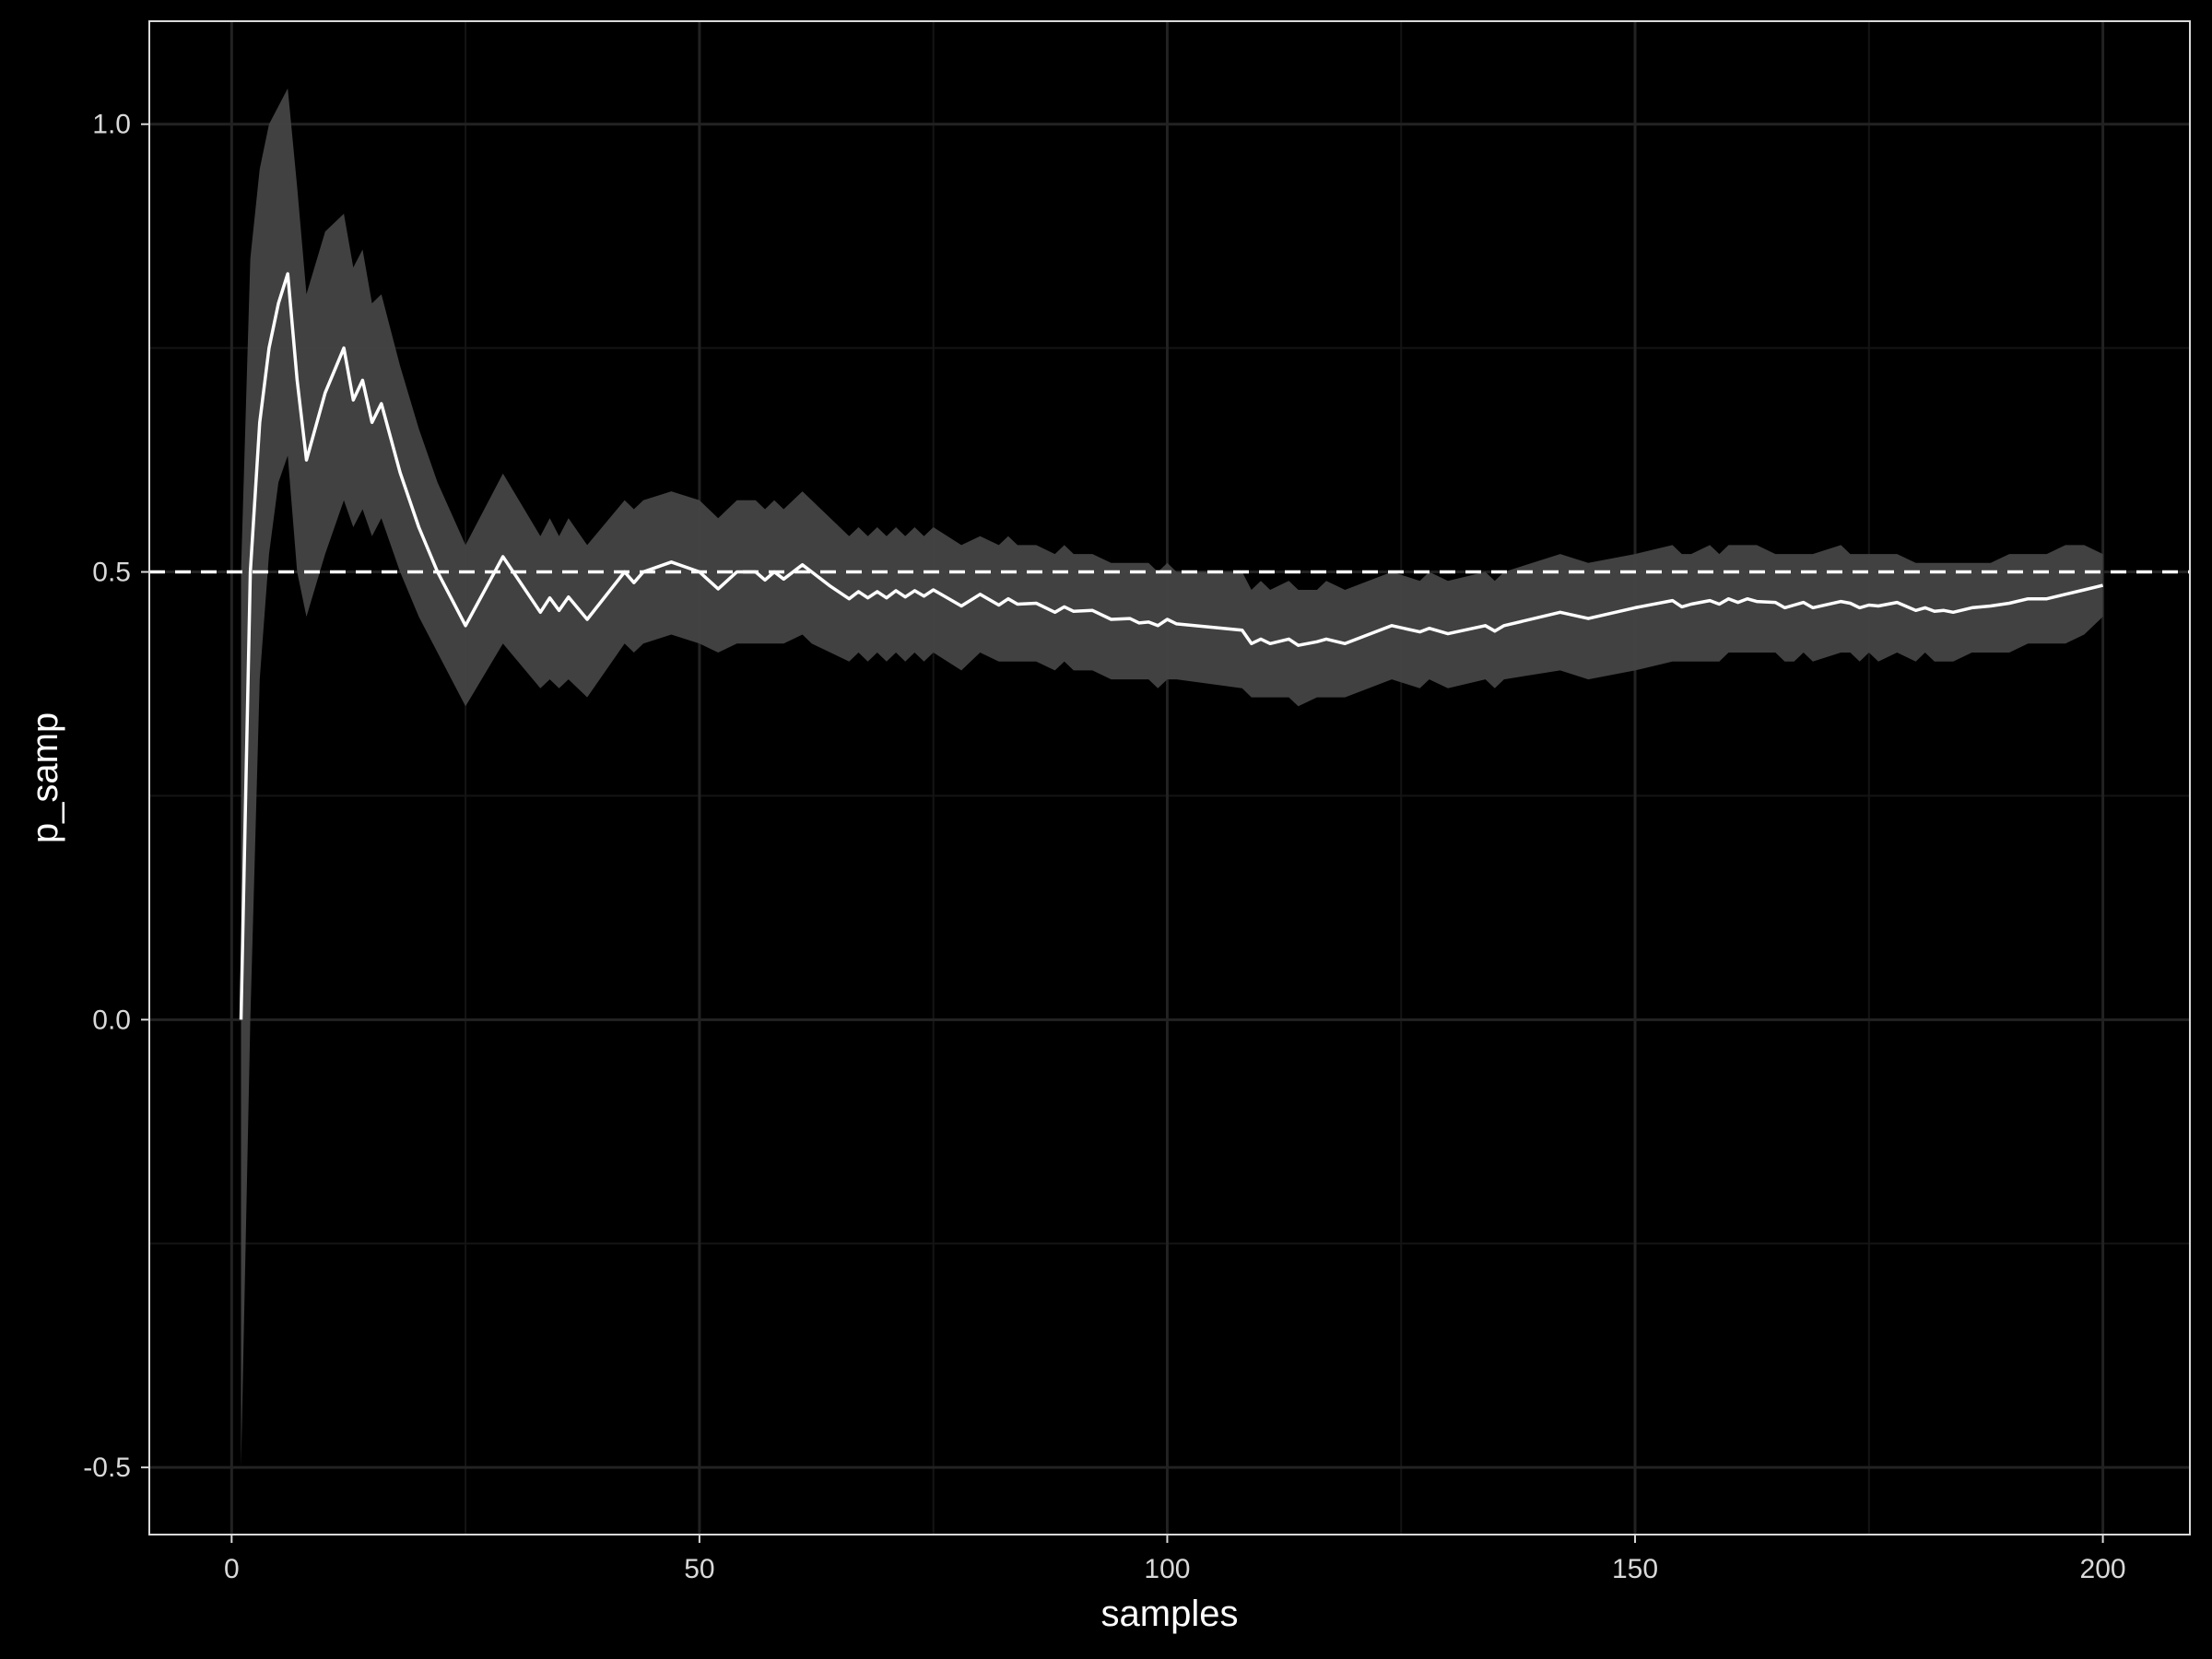  Describe the element at coordinates (1170, 1614) in the screenshot. I see `x-axis-title: samples` at that location.